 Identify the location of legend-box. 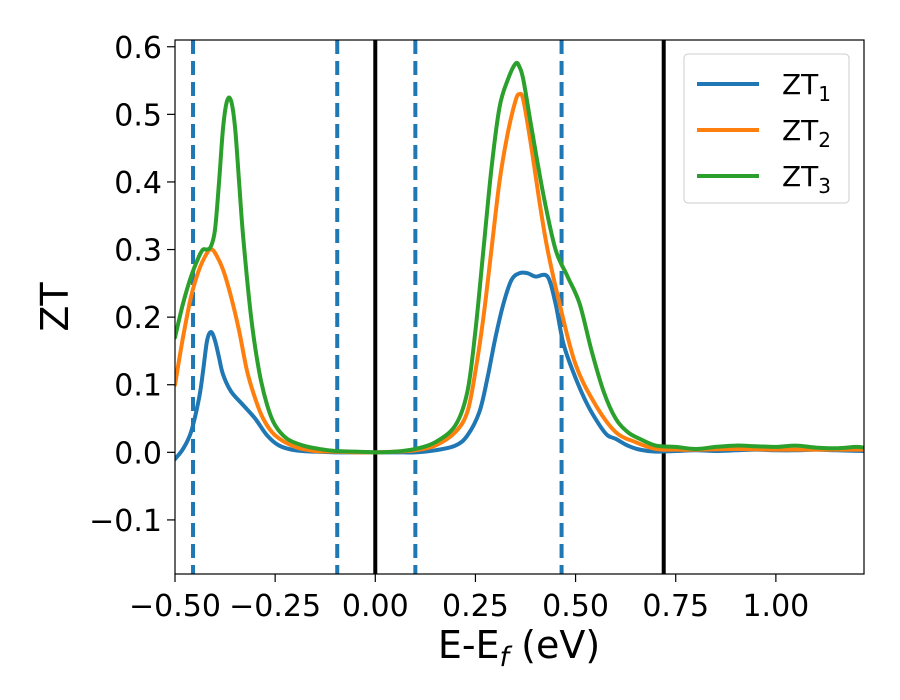
(766, 128).